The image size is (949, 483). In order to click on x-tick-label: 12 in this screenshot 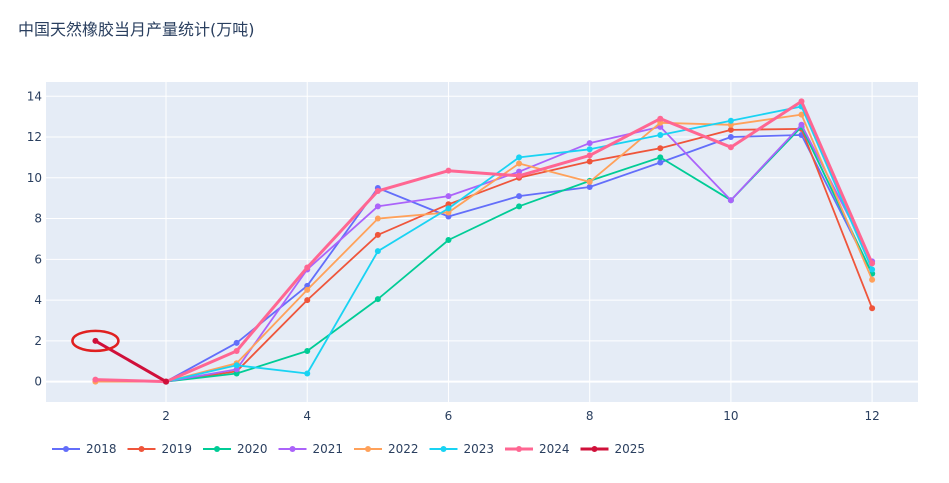, I will do `click(871, 416)`.